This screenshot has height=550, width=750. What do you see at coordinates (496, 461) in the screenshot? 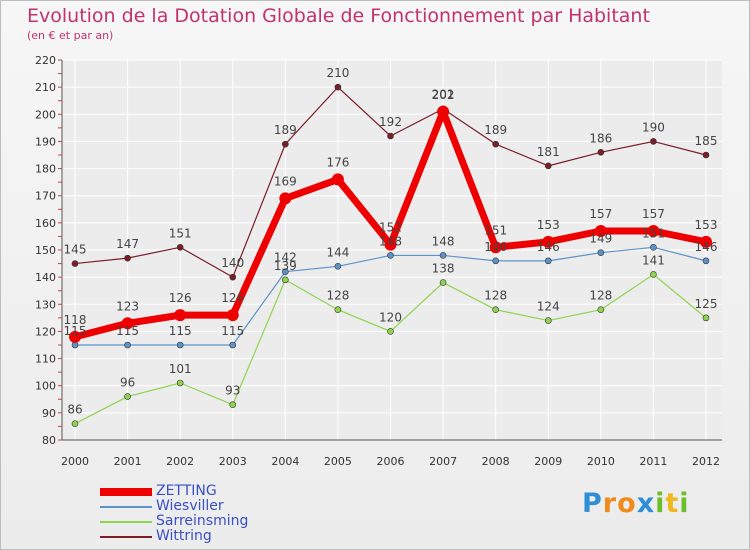
I see `x-tick-label-2008: 2008` at bounding box center [496, 461].